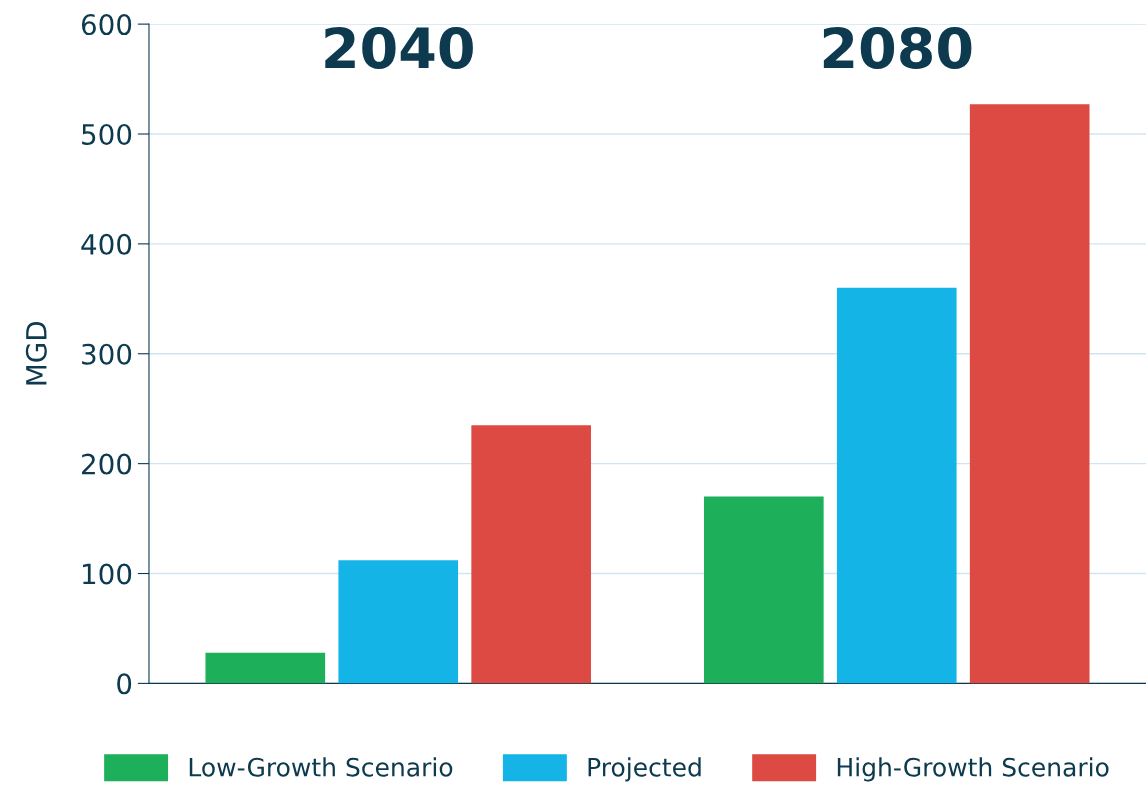 Image resolution: width=1146 pixels, height=804 pixels. I want to click on x-tick-label: 2040, so click(399, 47).